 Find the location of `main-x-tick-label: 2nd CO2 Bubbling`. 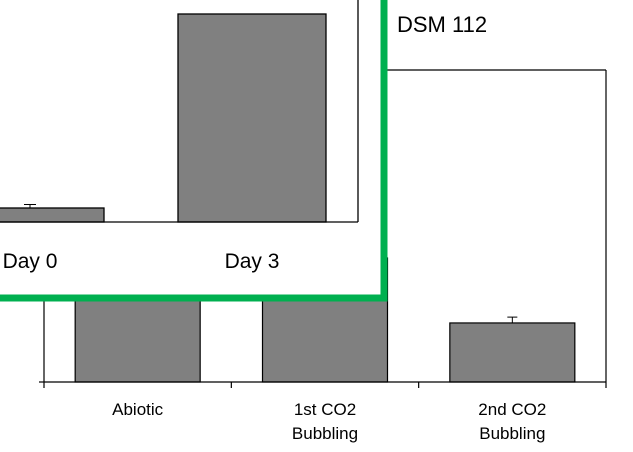

main-x-tick-label: 2nd CO2 Bubbling is located at coordinates (512, 421).